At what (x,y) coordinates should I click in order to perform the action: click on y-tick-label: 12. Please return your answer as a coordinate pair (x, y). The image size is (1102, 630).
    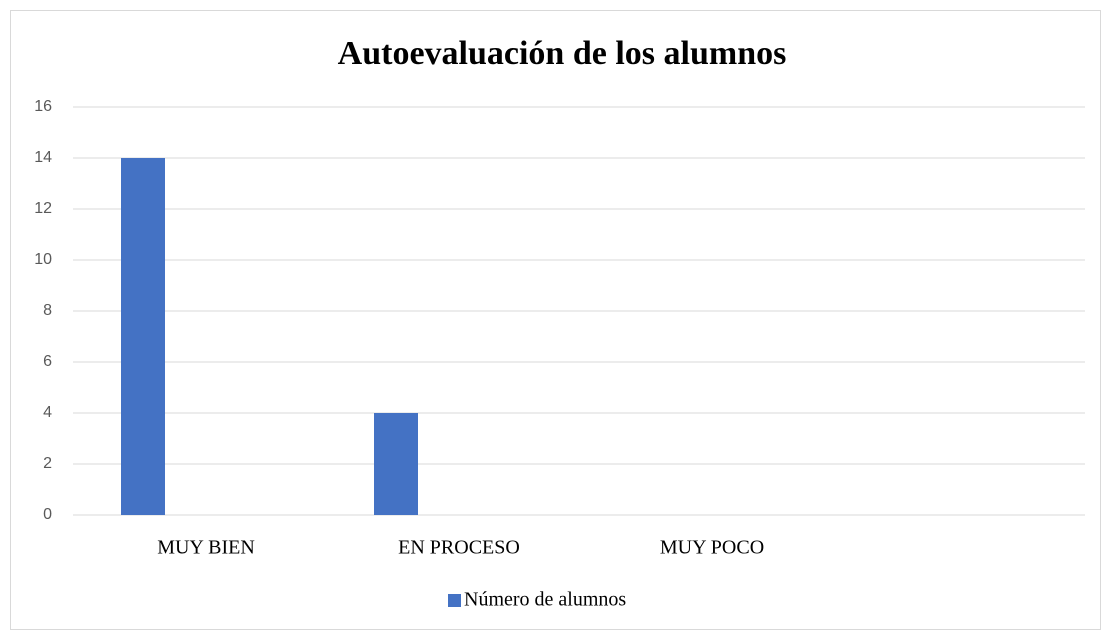
    Looking at the image, I should click on (43, 208).